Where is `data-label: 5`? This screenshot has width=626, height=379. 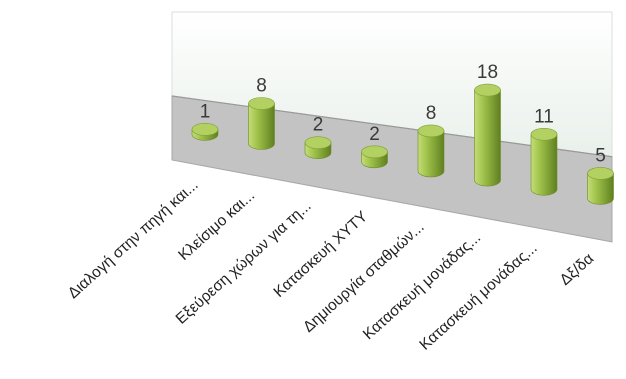
data-label: 5 is located at coordinates (600, 155).